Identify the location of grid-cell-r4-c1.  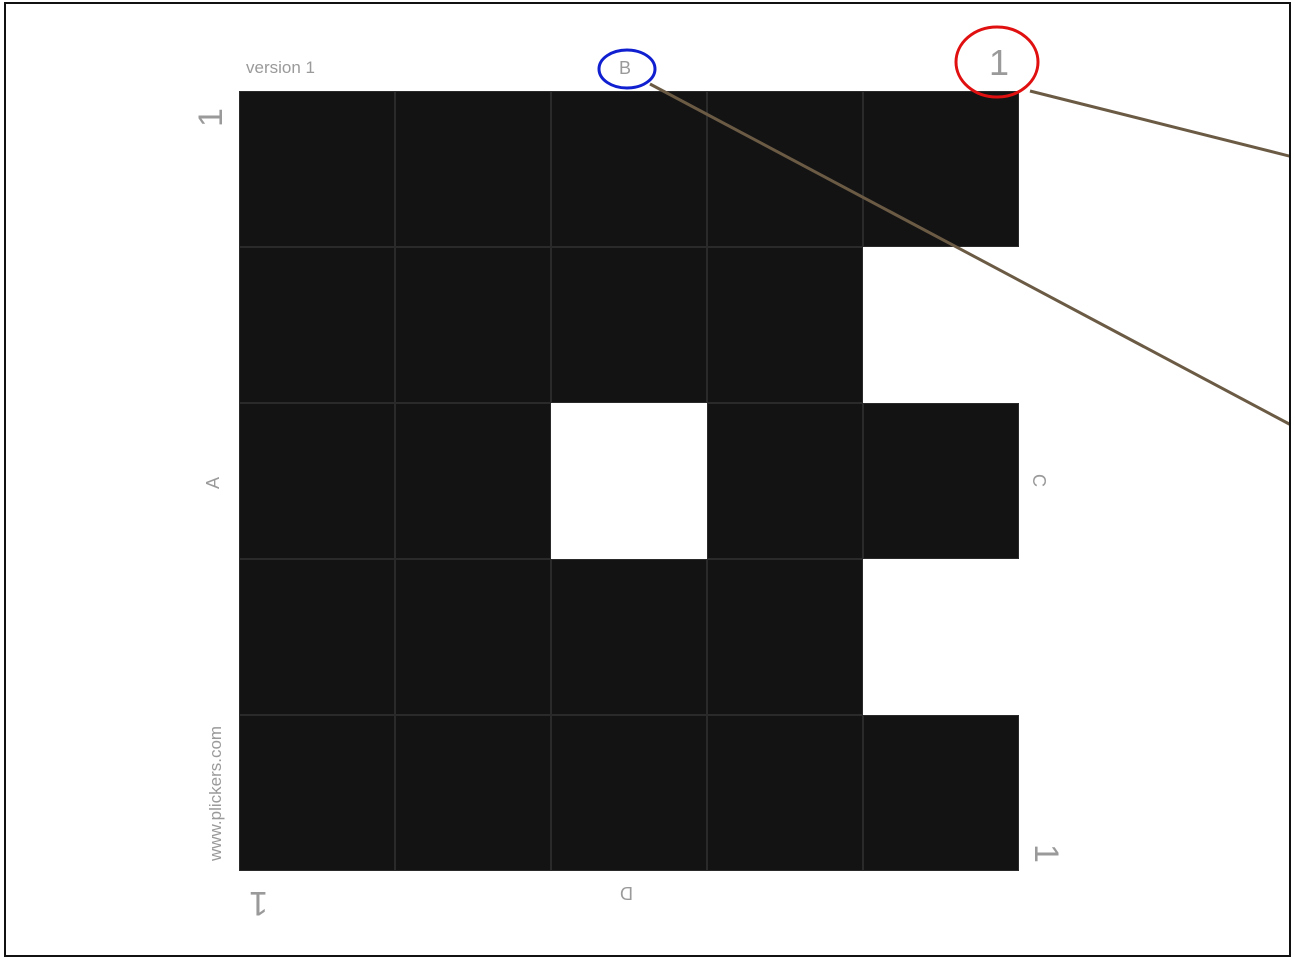
(317, 637).